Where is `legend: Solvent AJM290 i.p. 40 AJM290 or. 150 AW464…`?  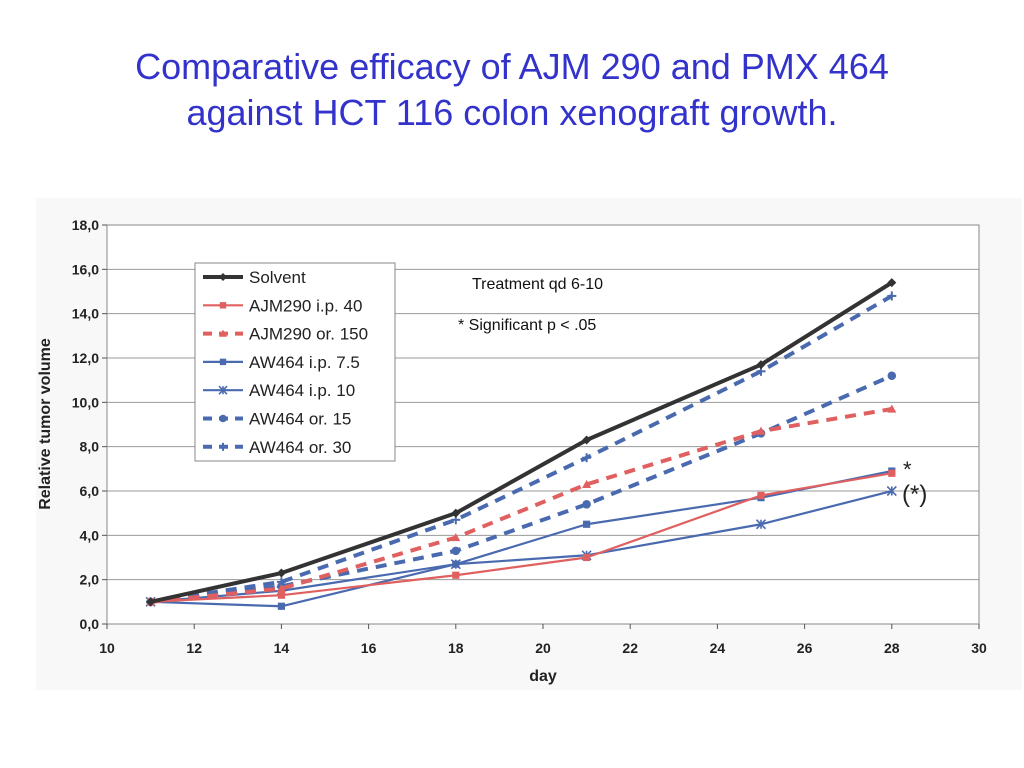
legend: Solvent AJM290 i.p. 40 AJM290 or. 150 AW464… is located at coordinates (295, 362).